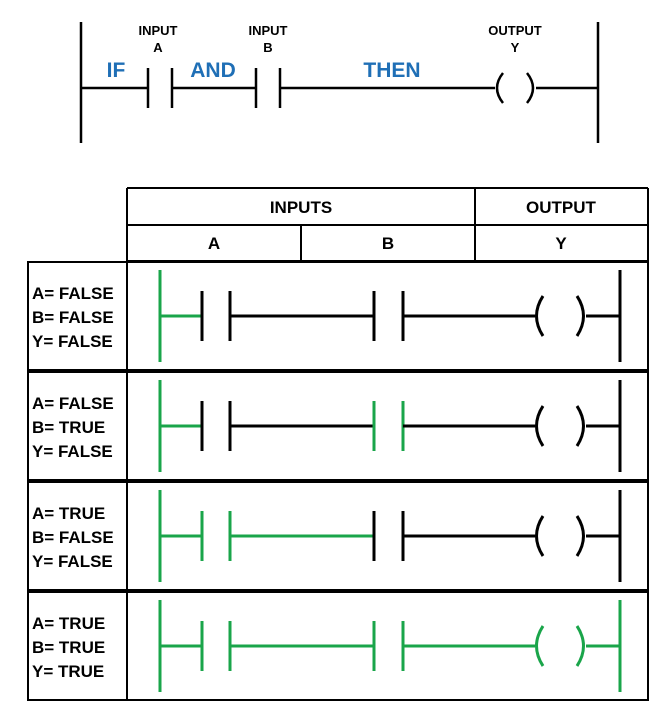  Describe the element at coordinates (268, 30) in the screenshot. I see `input-b-label-line1: INPUT` at that location.